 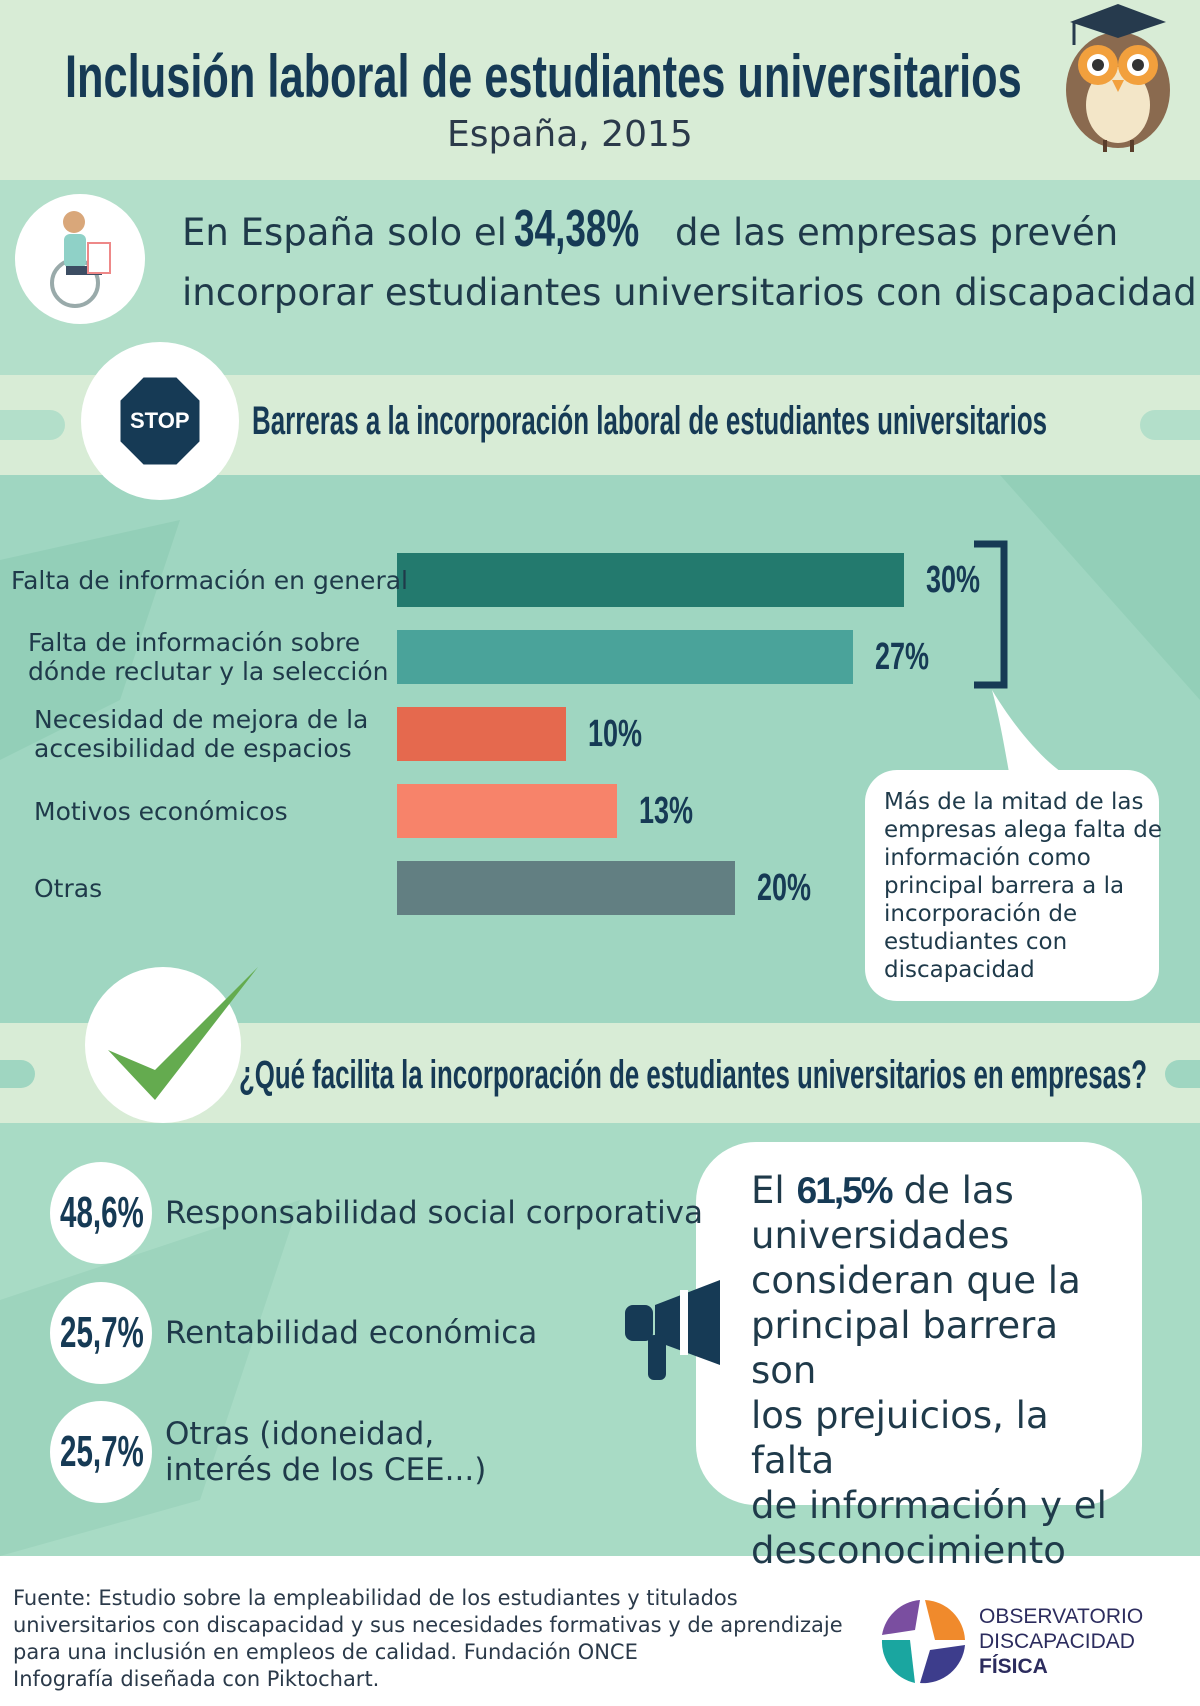 I want to click on highlight-text: de las empresas prevén, so click(x=897, y=232).